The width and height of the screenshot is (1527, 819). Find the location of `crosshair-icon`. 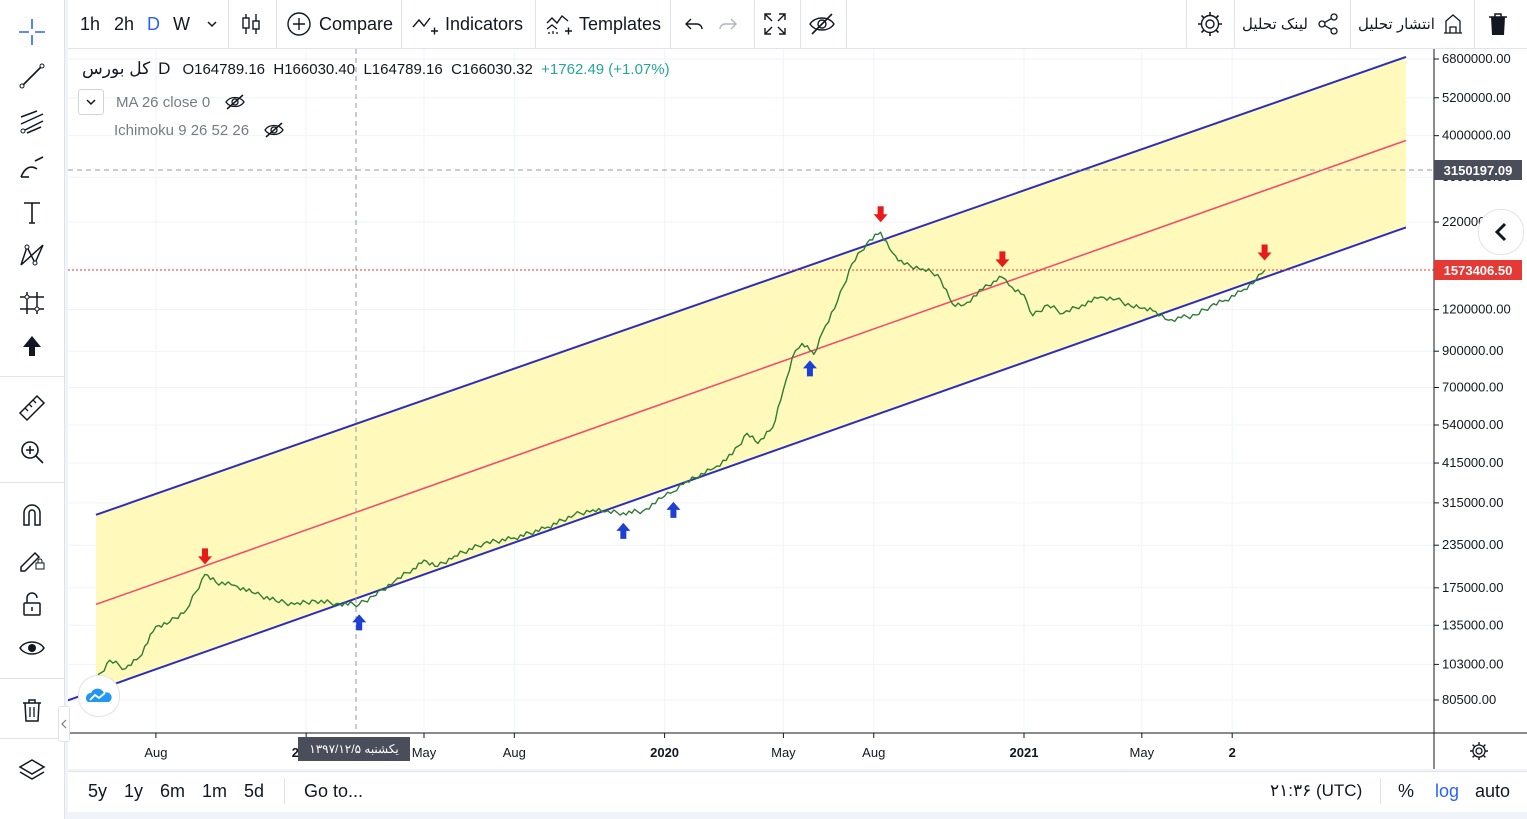

crosshair-icon is located at coordinates (32, 32).